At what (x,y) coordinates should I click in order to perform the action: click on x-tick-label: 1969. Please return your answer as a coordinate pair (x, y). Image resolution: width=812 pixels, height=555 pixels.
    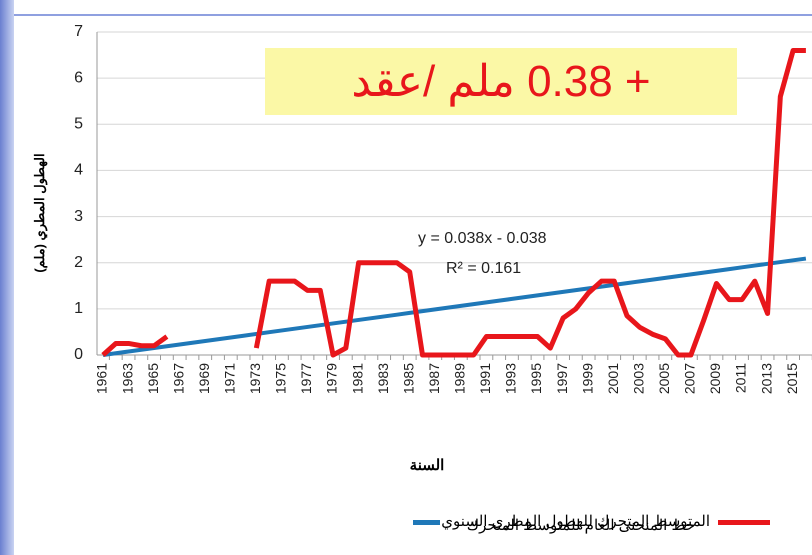
    Looking at the image, I should click on (204, 378).